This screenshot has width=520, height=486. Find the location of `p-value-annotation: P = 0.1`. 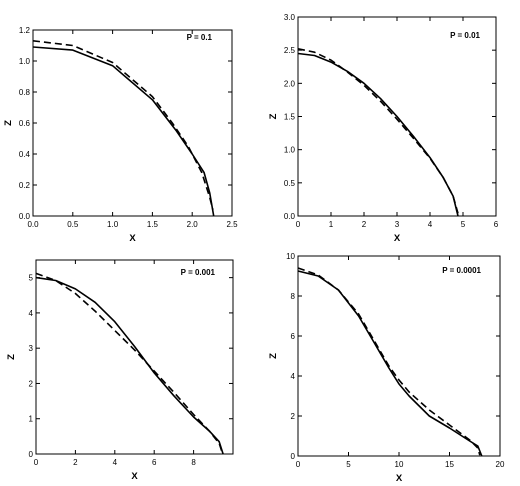

p-value-annotation: P = 0.1 is located at coordinates (200, 37).